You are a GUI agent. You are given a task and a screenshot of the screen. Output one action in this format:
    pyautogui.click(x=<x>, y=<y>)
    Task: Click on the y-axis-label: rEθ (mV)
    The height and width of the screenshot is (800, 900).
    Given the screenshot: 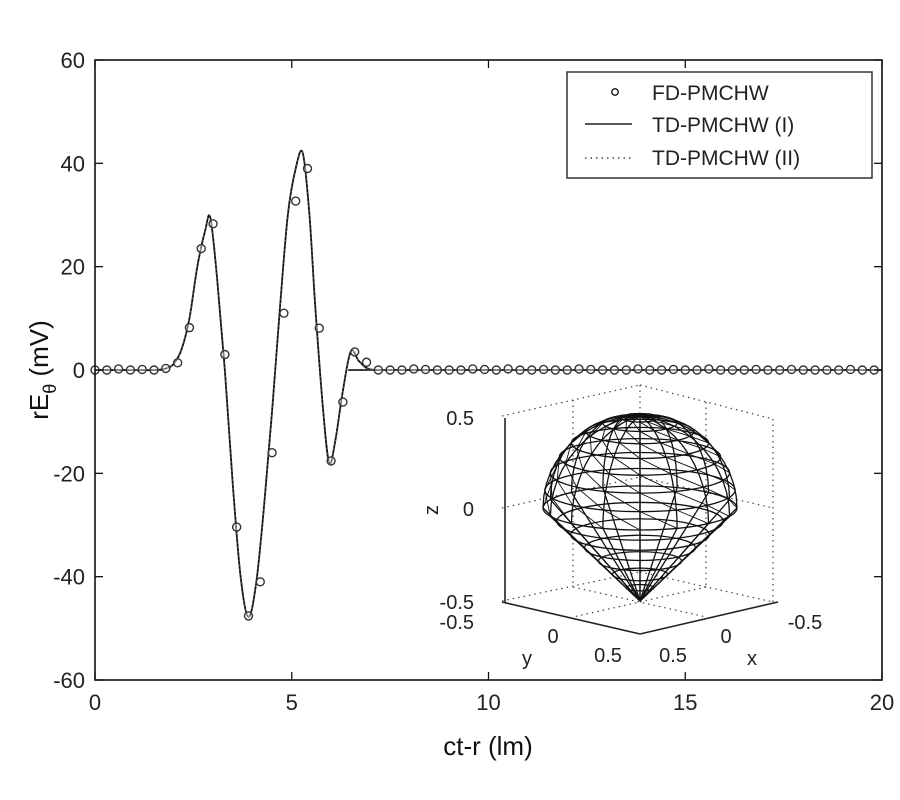 What is the action you would take?
    pyautogui.click(x=42, y=370)
    